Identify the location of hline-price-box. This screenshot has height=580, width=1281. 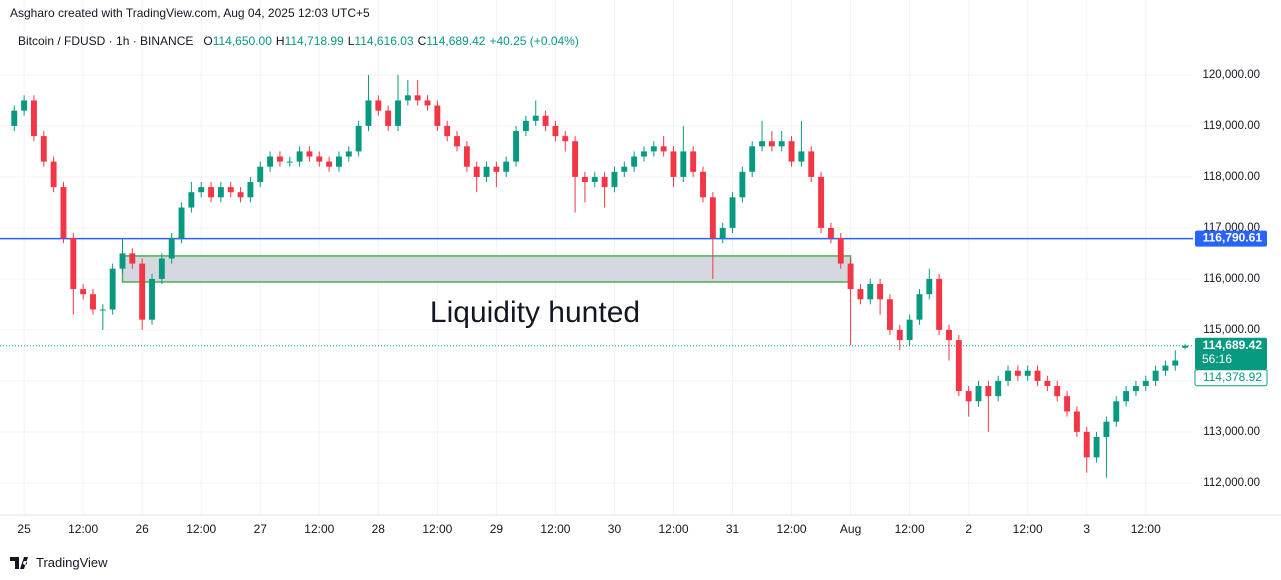
(1231, 238).